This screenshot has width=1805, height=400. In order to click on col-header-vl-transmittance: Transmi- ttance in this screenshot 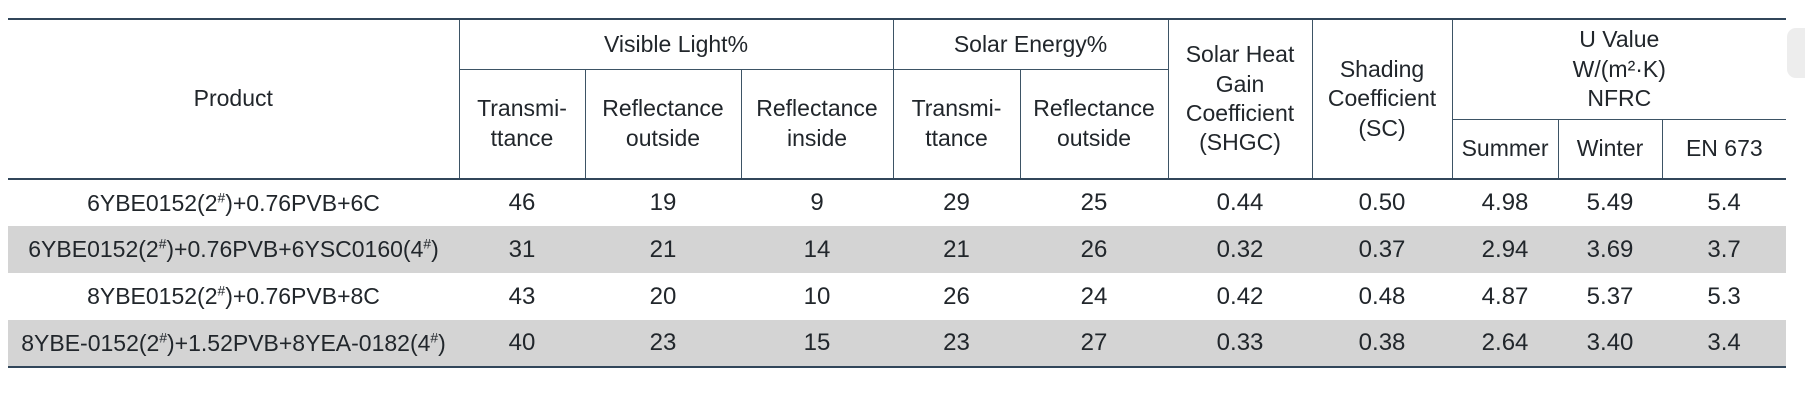, I will do `click(522, 124)`.